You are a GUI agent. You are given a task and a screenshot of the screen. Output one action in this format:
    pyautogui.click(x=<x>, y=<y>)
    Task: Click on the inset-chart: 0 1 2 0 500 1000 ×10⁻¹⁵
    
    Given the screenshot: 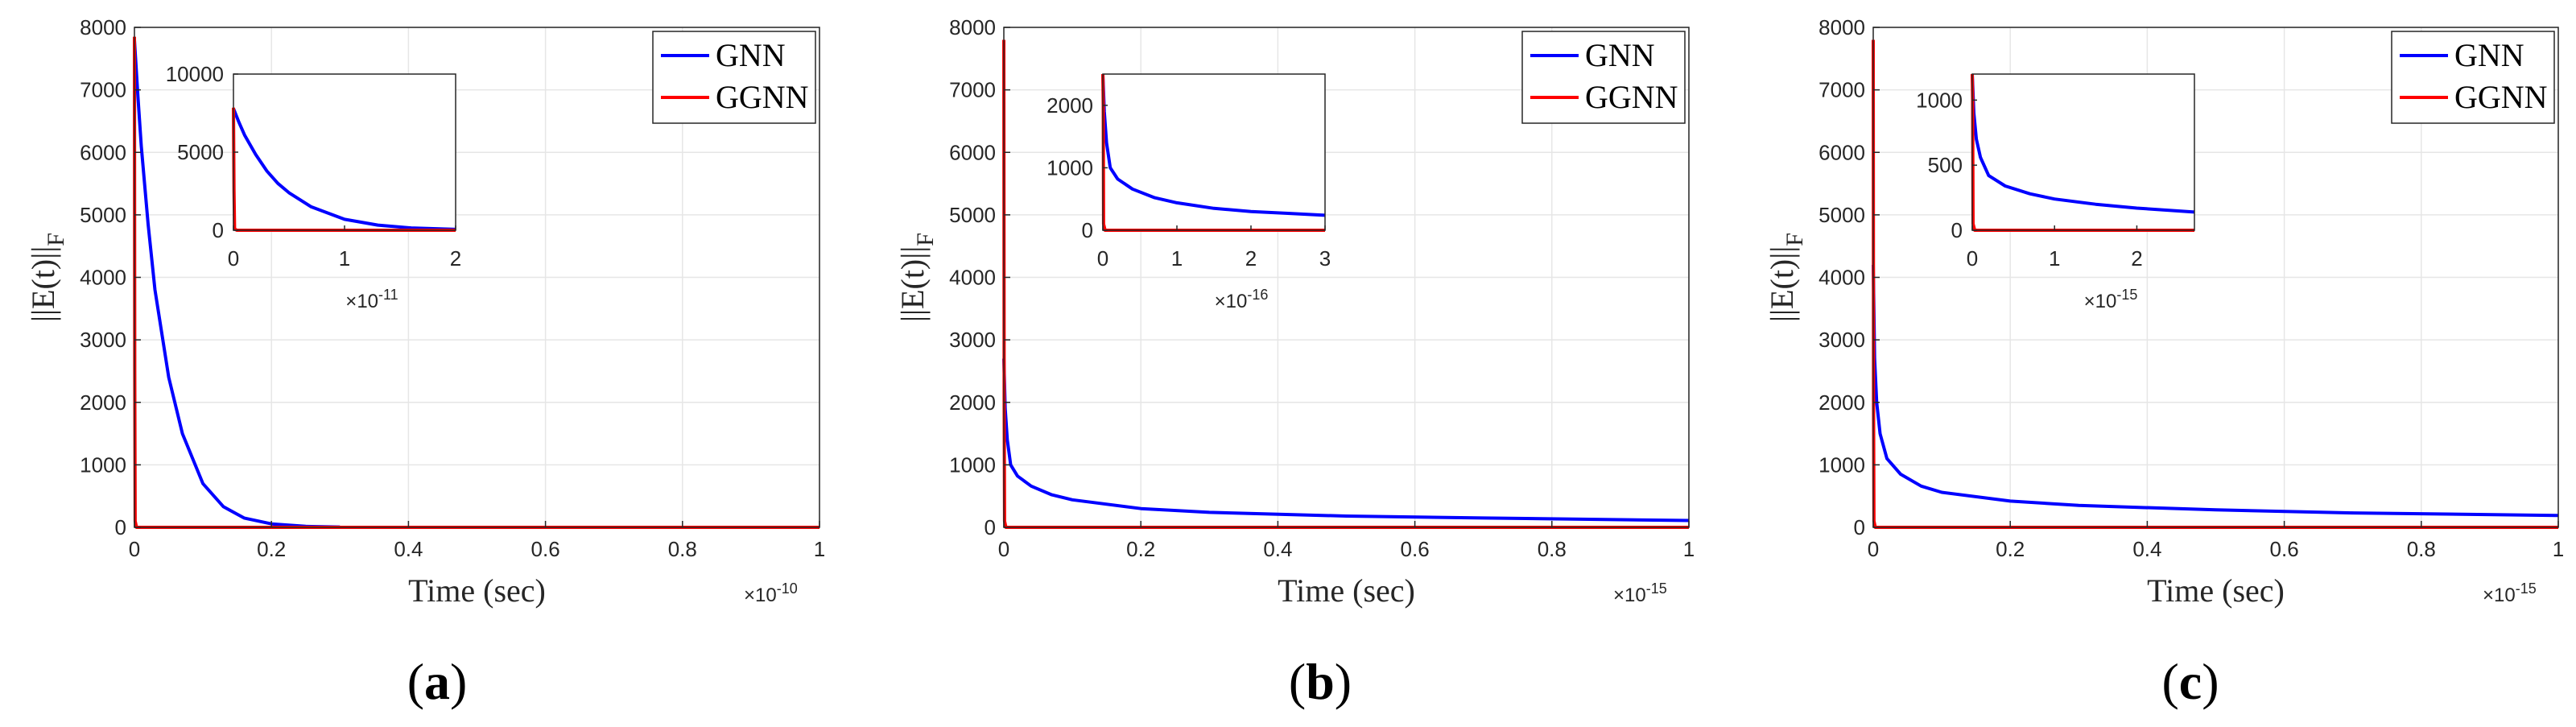 What is the action you would take?
    pyautogui.click(x=2055, y=192)
    